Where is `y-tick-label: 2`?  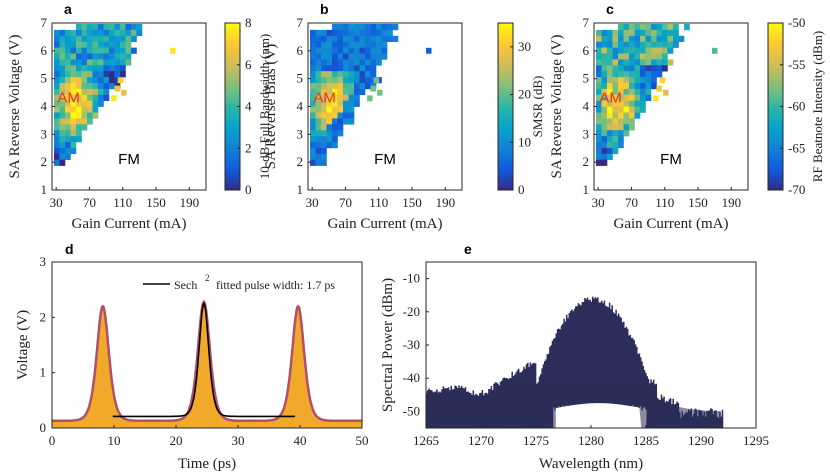 y-tick-label: 2 is located at coordinates (43, 316).